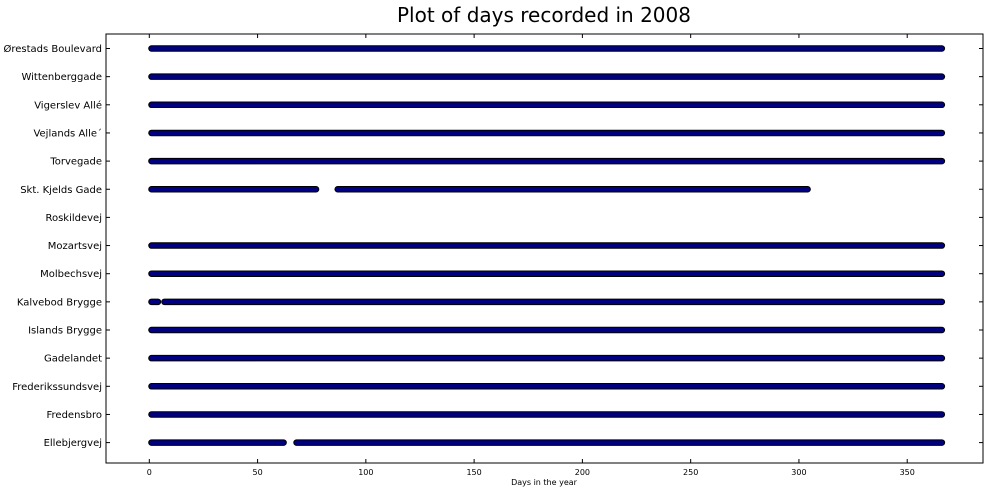 The width and height of the screenshot is (994, 495). I want to click on y-tick-label: Fredensbro, so click(74, 415).